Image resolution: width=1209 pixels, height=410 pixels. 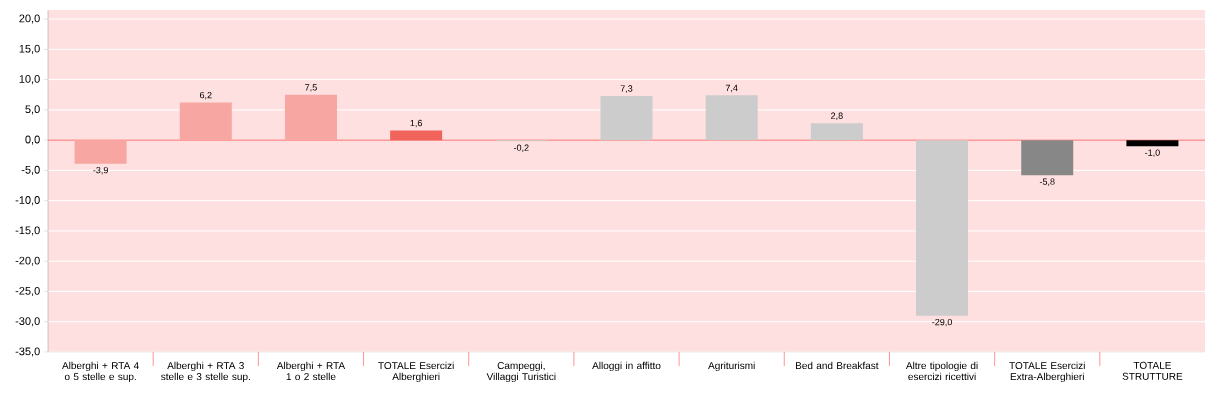 What do you see at coordinates (942, 322) in the screenshot?
I see `data-label: -29,0` at bounding box center [942, 322].